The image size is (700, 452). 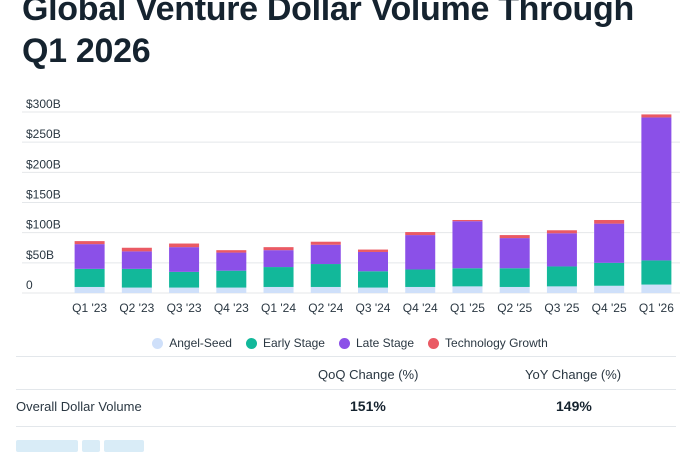 I want to click on y-tick-label: $200B, so click(x=43, y=164).